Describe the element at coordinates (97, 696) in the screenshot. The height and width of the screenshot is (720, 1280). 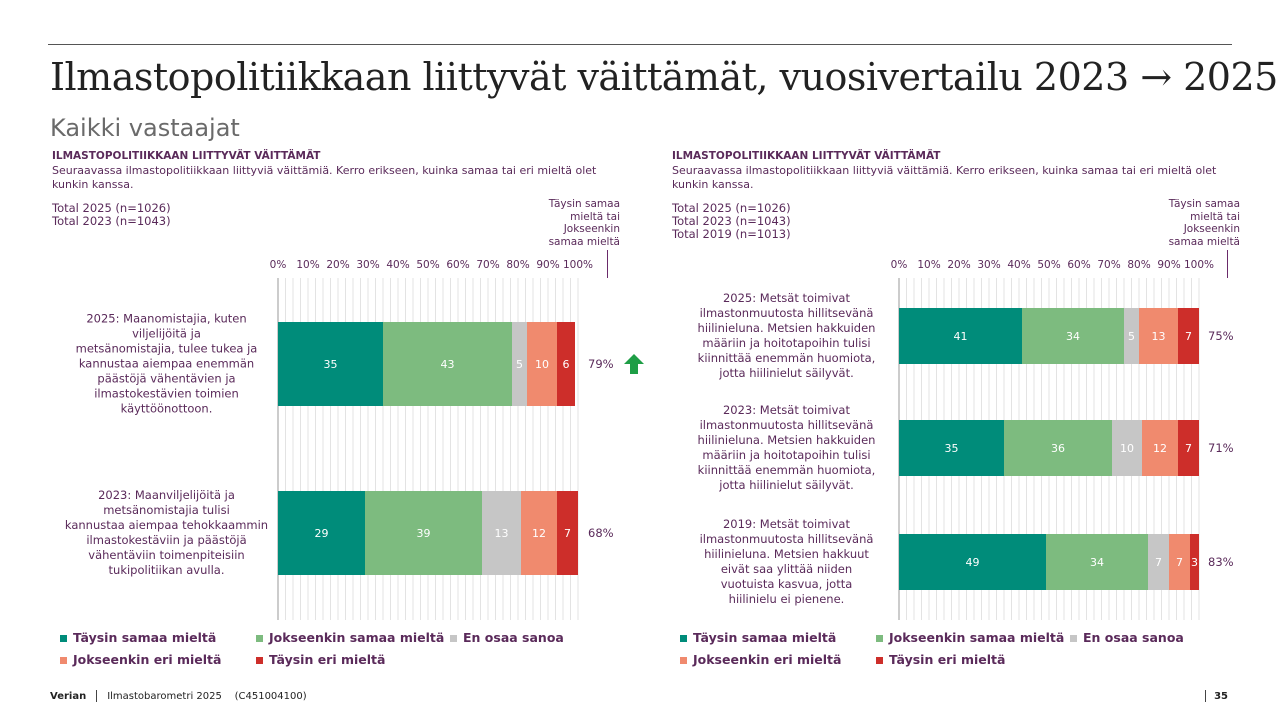
I see `footer-divider` at that location.